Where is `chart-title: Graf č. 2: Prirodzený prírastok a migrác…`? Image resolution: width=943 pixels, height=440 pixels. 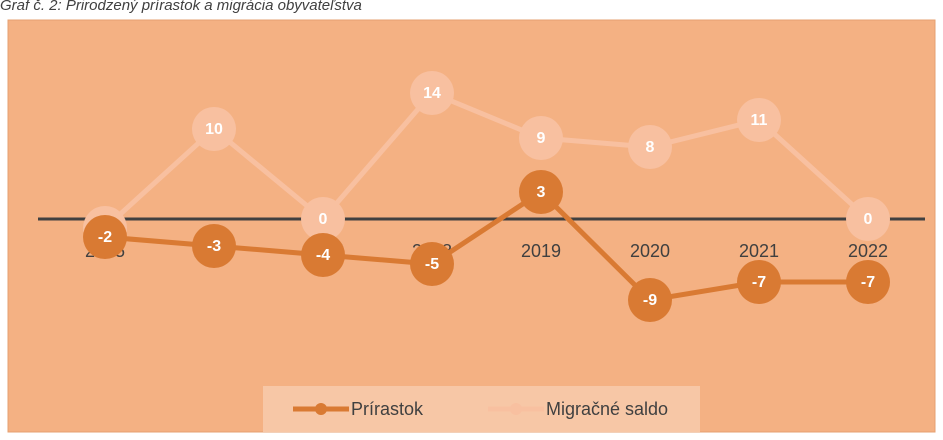
chart-title: Graf č. 2: Prirodzený prírastok a migrác… is located at coordinates (181, 7).